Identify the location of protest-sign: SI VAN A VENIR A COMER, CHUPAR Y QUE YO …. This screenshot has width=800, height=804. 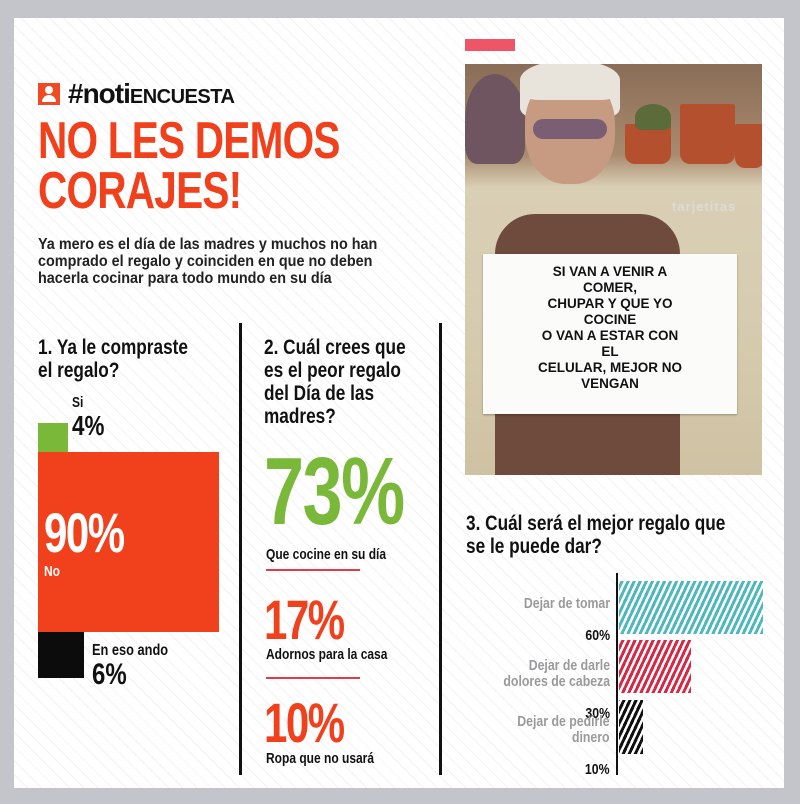
(610, 334).